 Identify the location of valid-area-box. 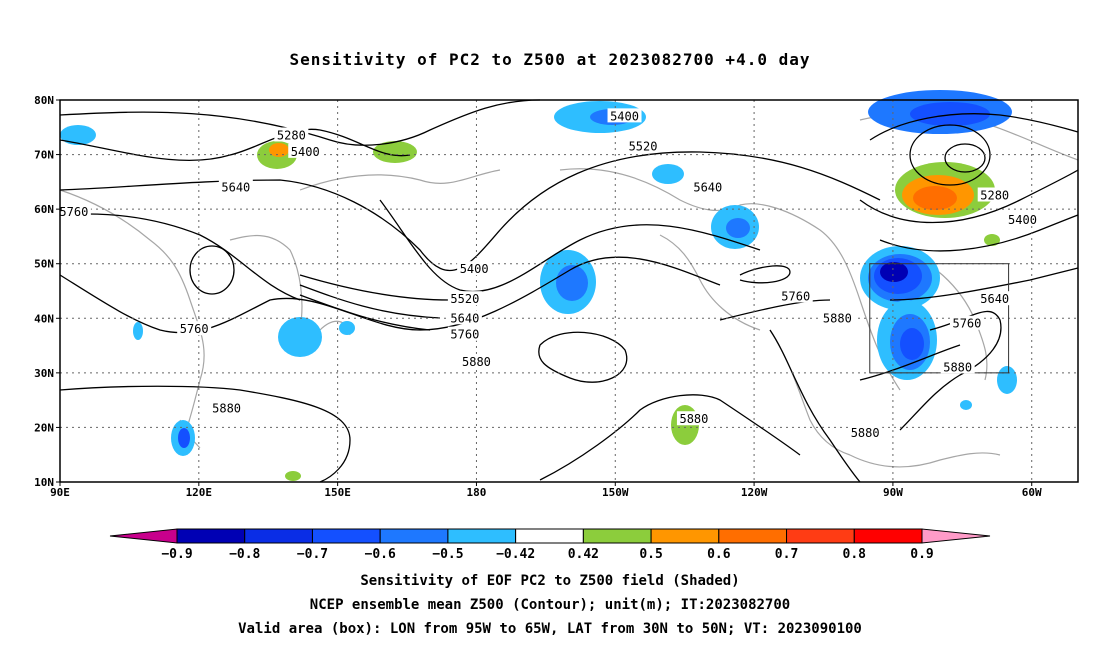
(939, 318).